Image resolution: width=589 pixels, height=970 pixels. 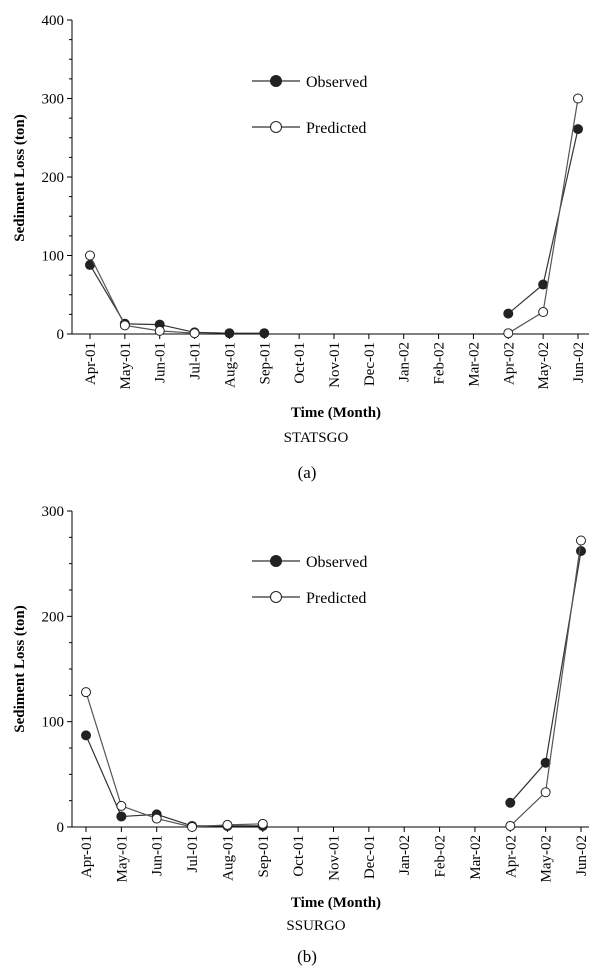 What do you see at coordinates (315, 926) in the screenshot?
I see `chart-subtitle: SSURGO` at bounding box center [315, 926].